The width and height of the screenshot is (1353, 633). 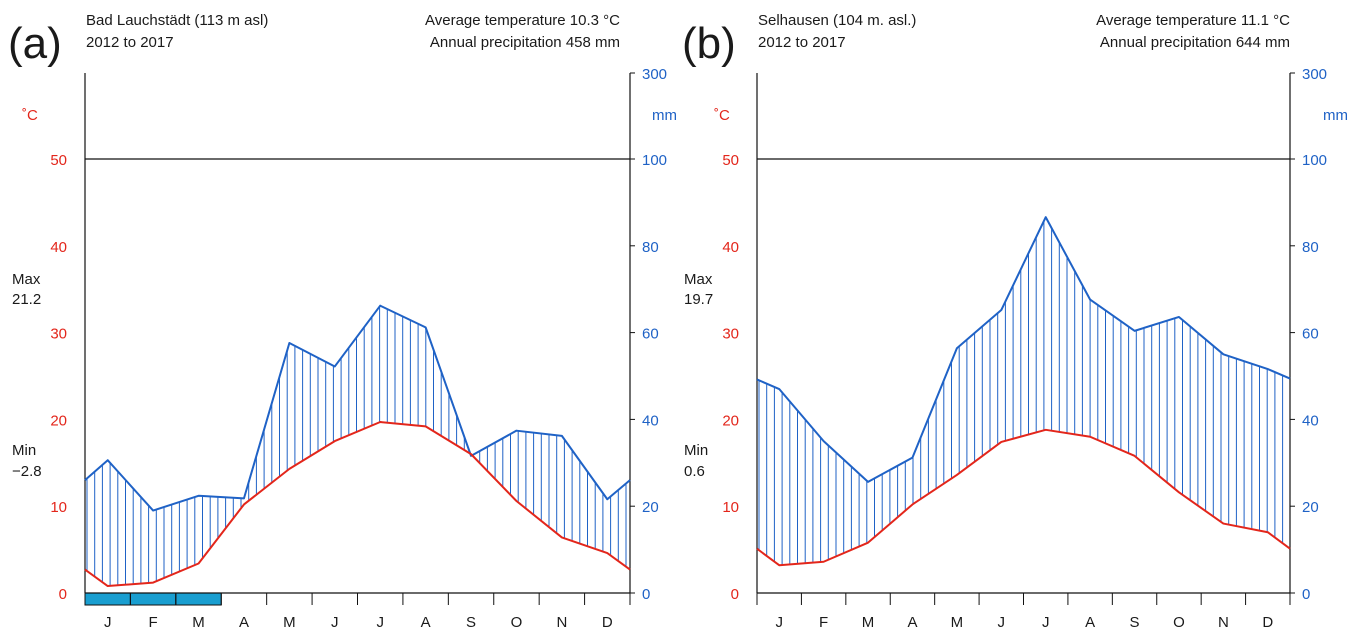 What do you see at coordinates (130, 42) in the screenshot?
I see `period-subtitle-a: 2012 to 2017` at bounding box center [130, 42].